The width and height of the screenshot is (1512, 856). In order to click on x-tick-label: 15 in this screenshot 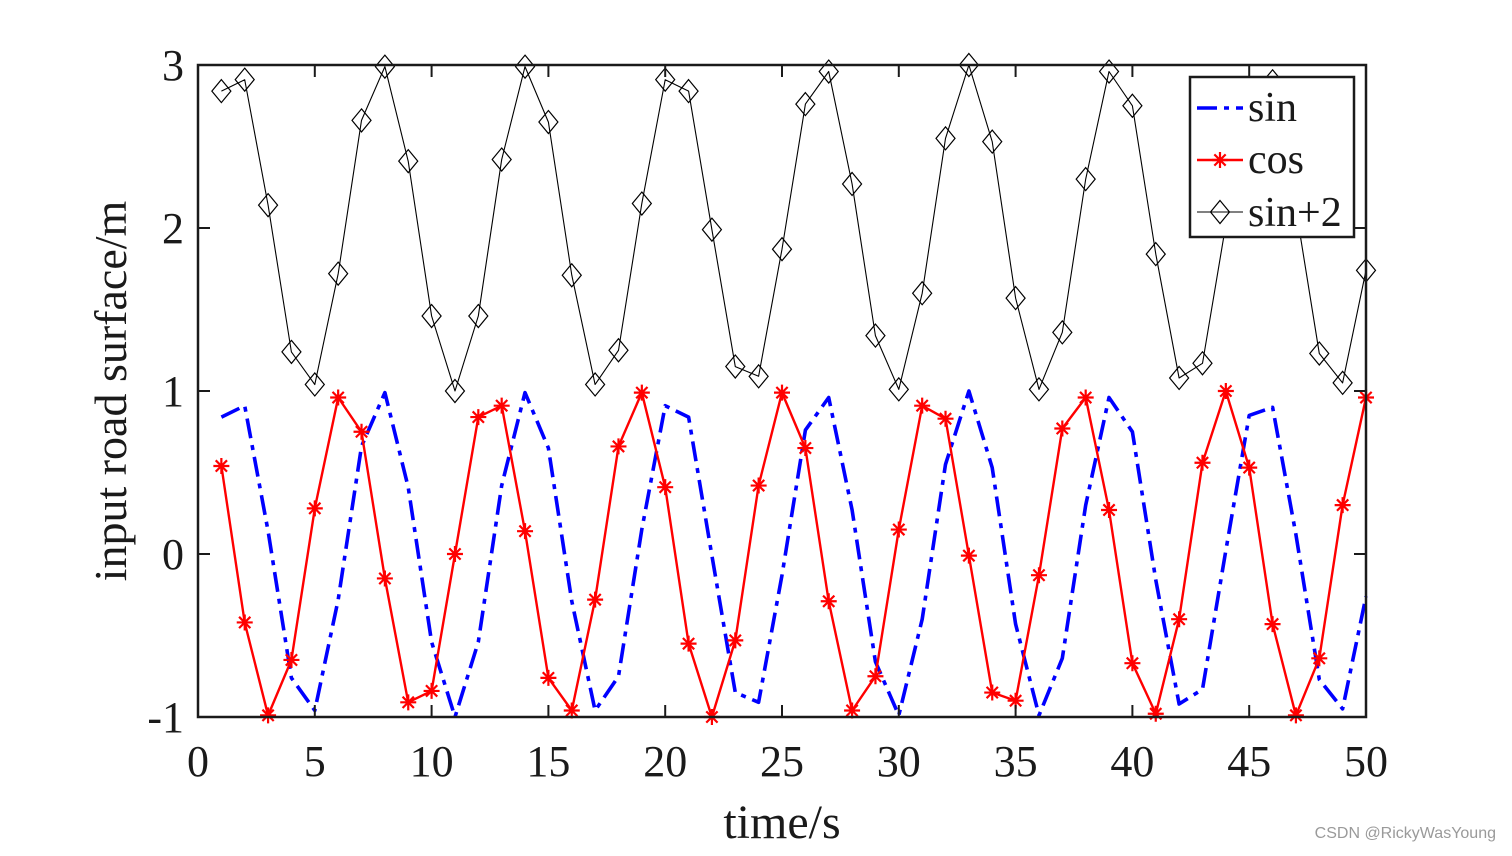, I will do `click(548, 761)`.